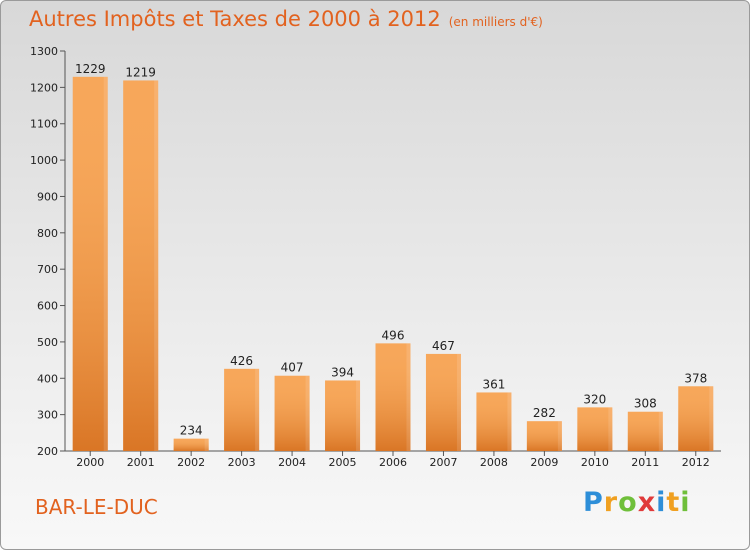 The width and height of the screenshot is (750, 550). Describe the element at coordinates (191, 462) in the screenshot. I see `x-tick-label: 2002` at that location.